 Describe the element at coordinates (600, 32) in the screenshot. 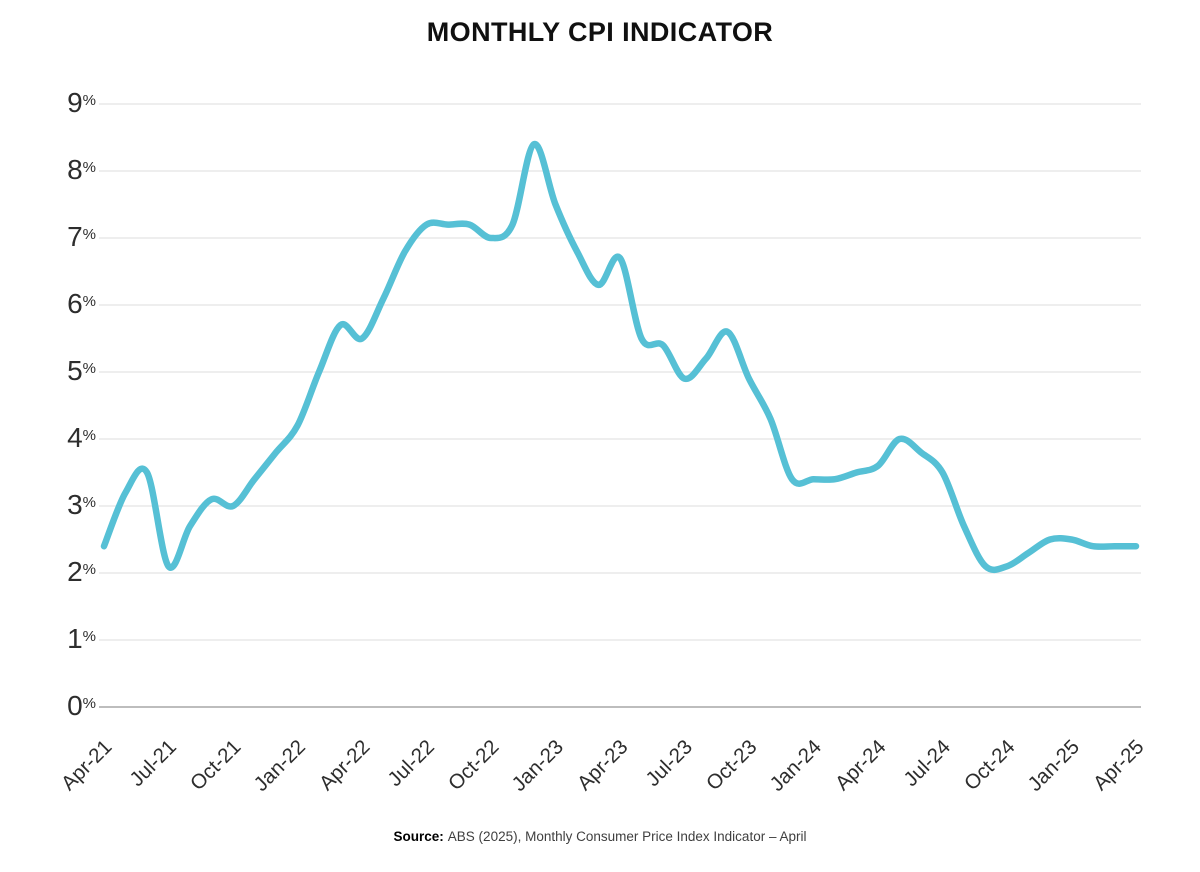

I see `chart-title: MONTHLY CPI INDICATOR` at that location.